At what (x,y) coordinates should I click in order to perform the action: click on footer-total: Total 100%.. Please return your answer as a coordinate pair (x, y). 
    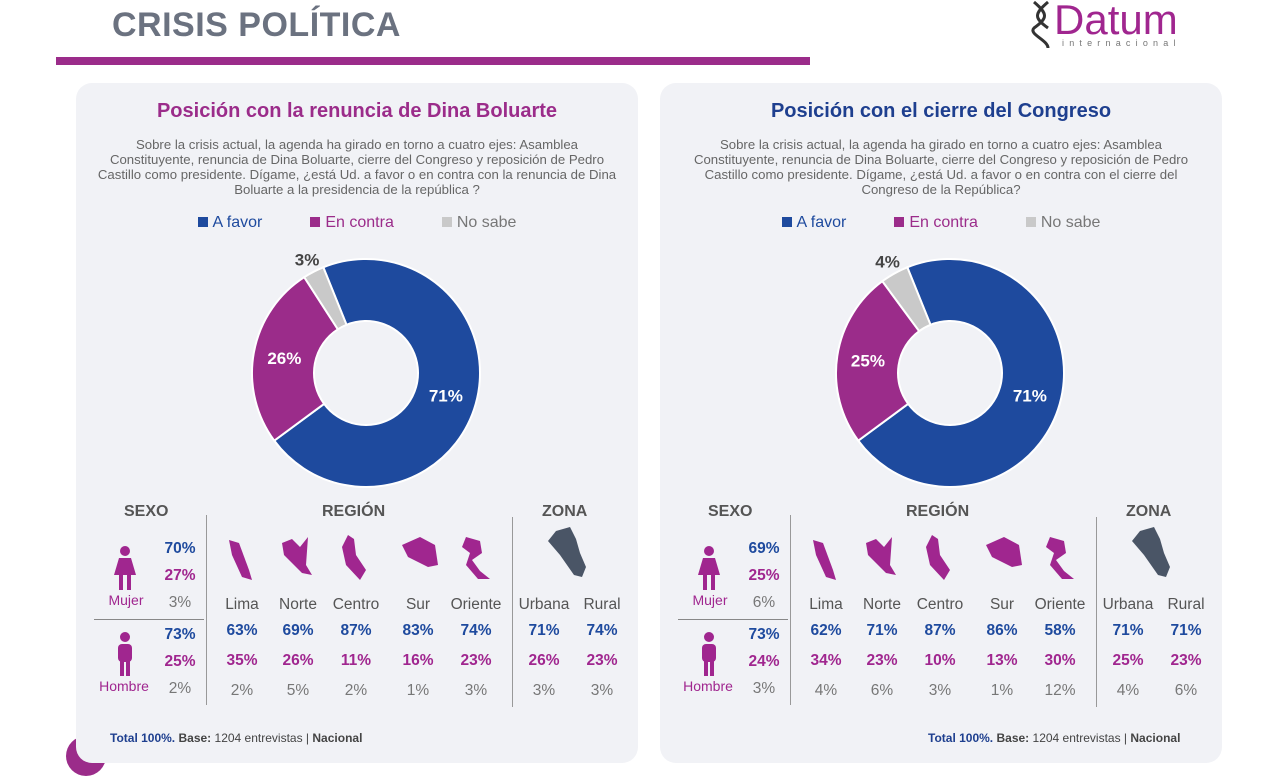
    Looking at the image, I should click on (143, 738).